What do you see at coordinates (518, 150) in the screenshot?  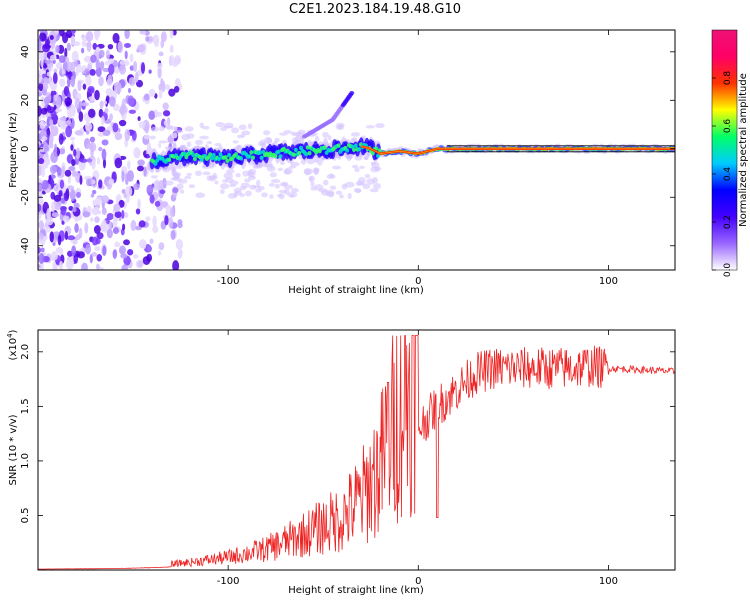 I see `ridge-peak-highlight` at bounding box center [518, 150].